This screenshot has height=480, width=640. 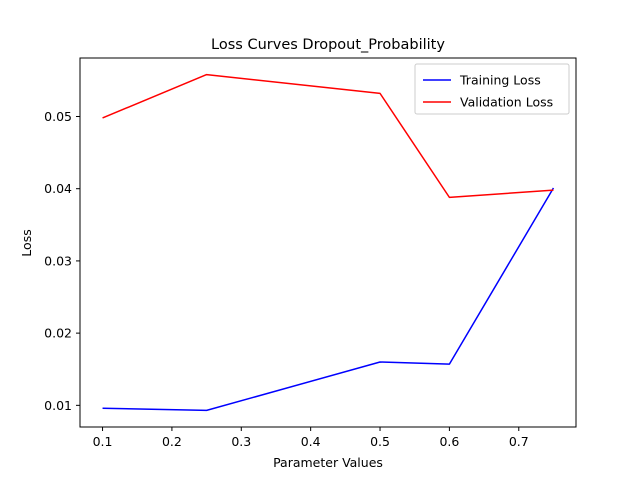 I want to click on x-tick-label: 0.4, so click(x=311, y=441).